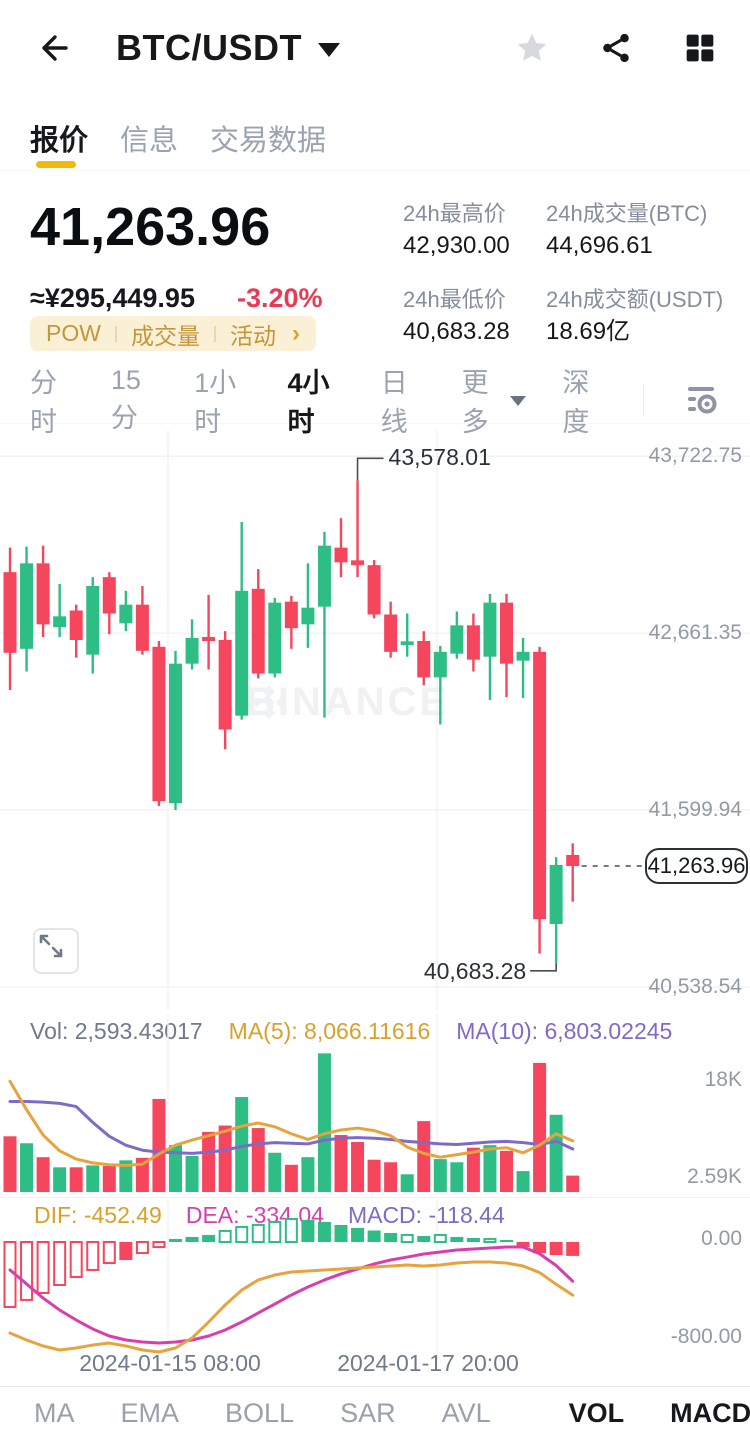 The height and width of the screenshot is (1440, 750). Describe the element at coordinates (291, 1279) in the screenshot. I see `macd-chart` at that location.